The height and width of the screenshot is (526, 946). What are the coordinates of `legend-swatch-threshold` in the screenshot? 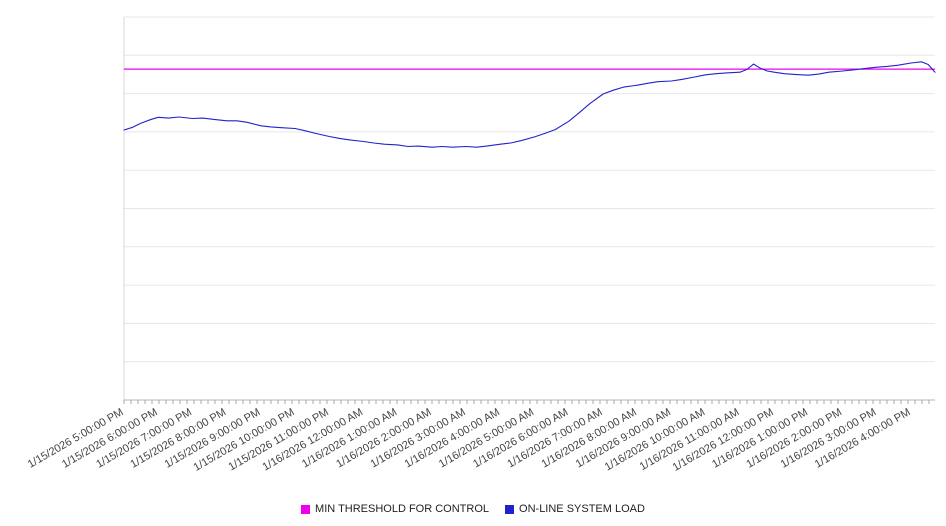 It's located at (306, 509).